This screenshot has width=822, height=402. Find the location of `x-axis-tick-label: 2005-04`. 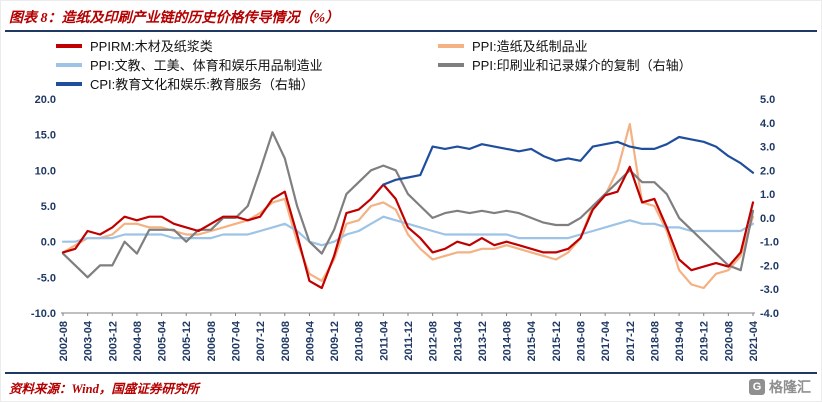

x-axis-tick-label: 2005-04 is located at coordinates (163, 340).